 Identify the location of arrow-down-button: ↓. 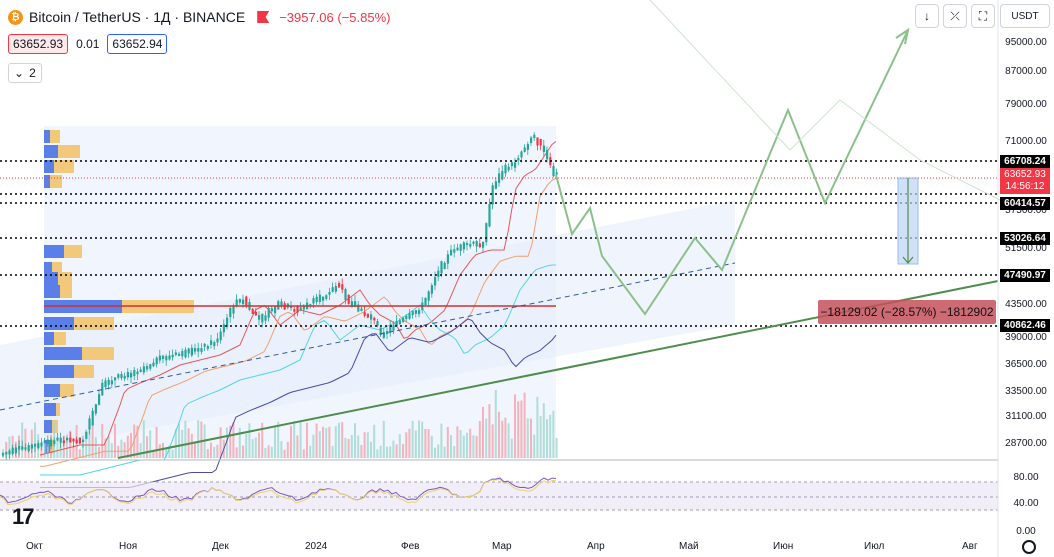
(927, 16).